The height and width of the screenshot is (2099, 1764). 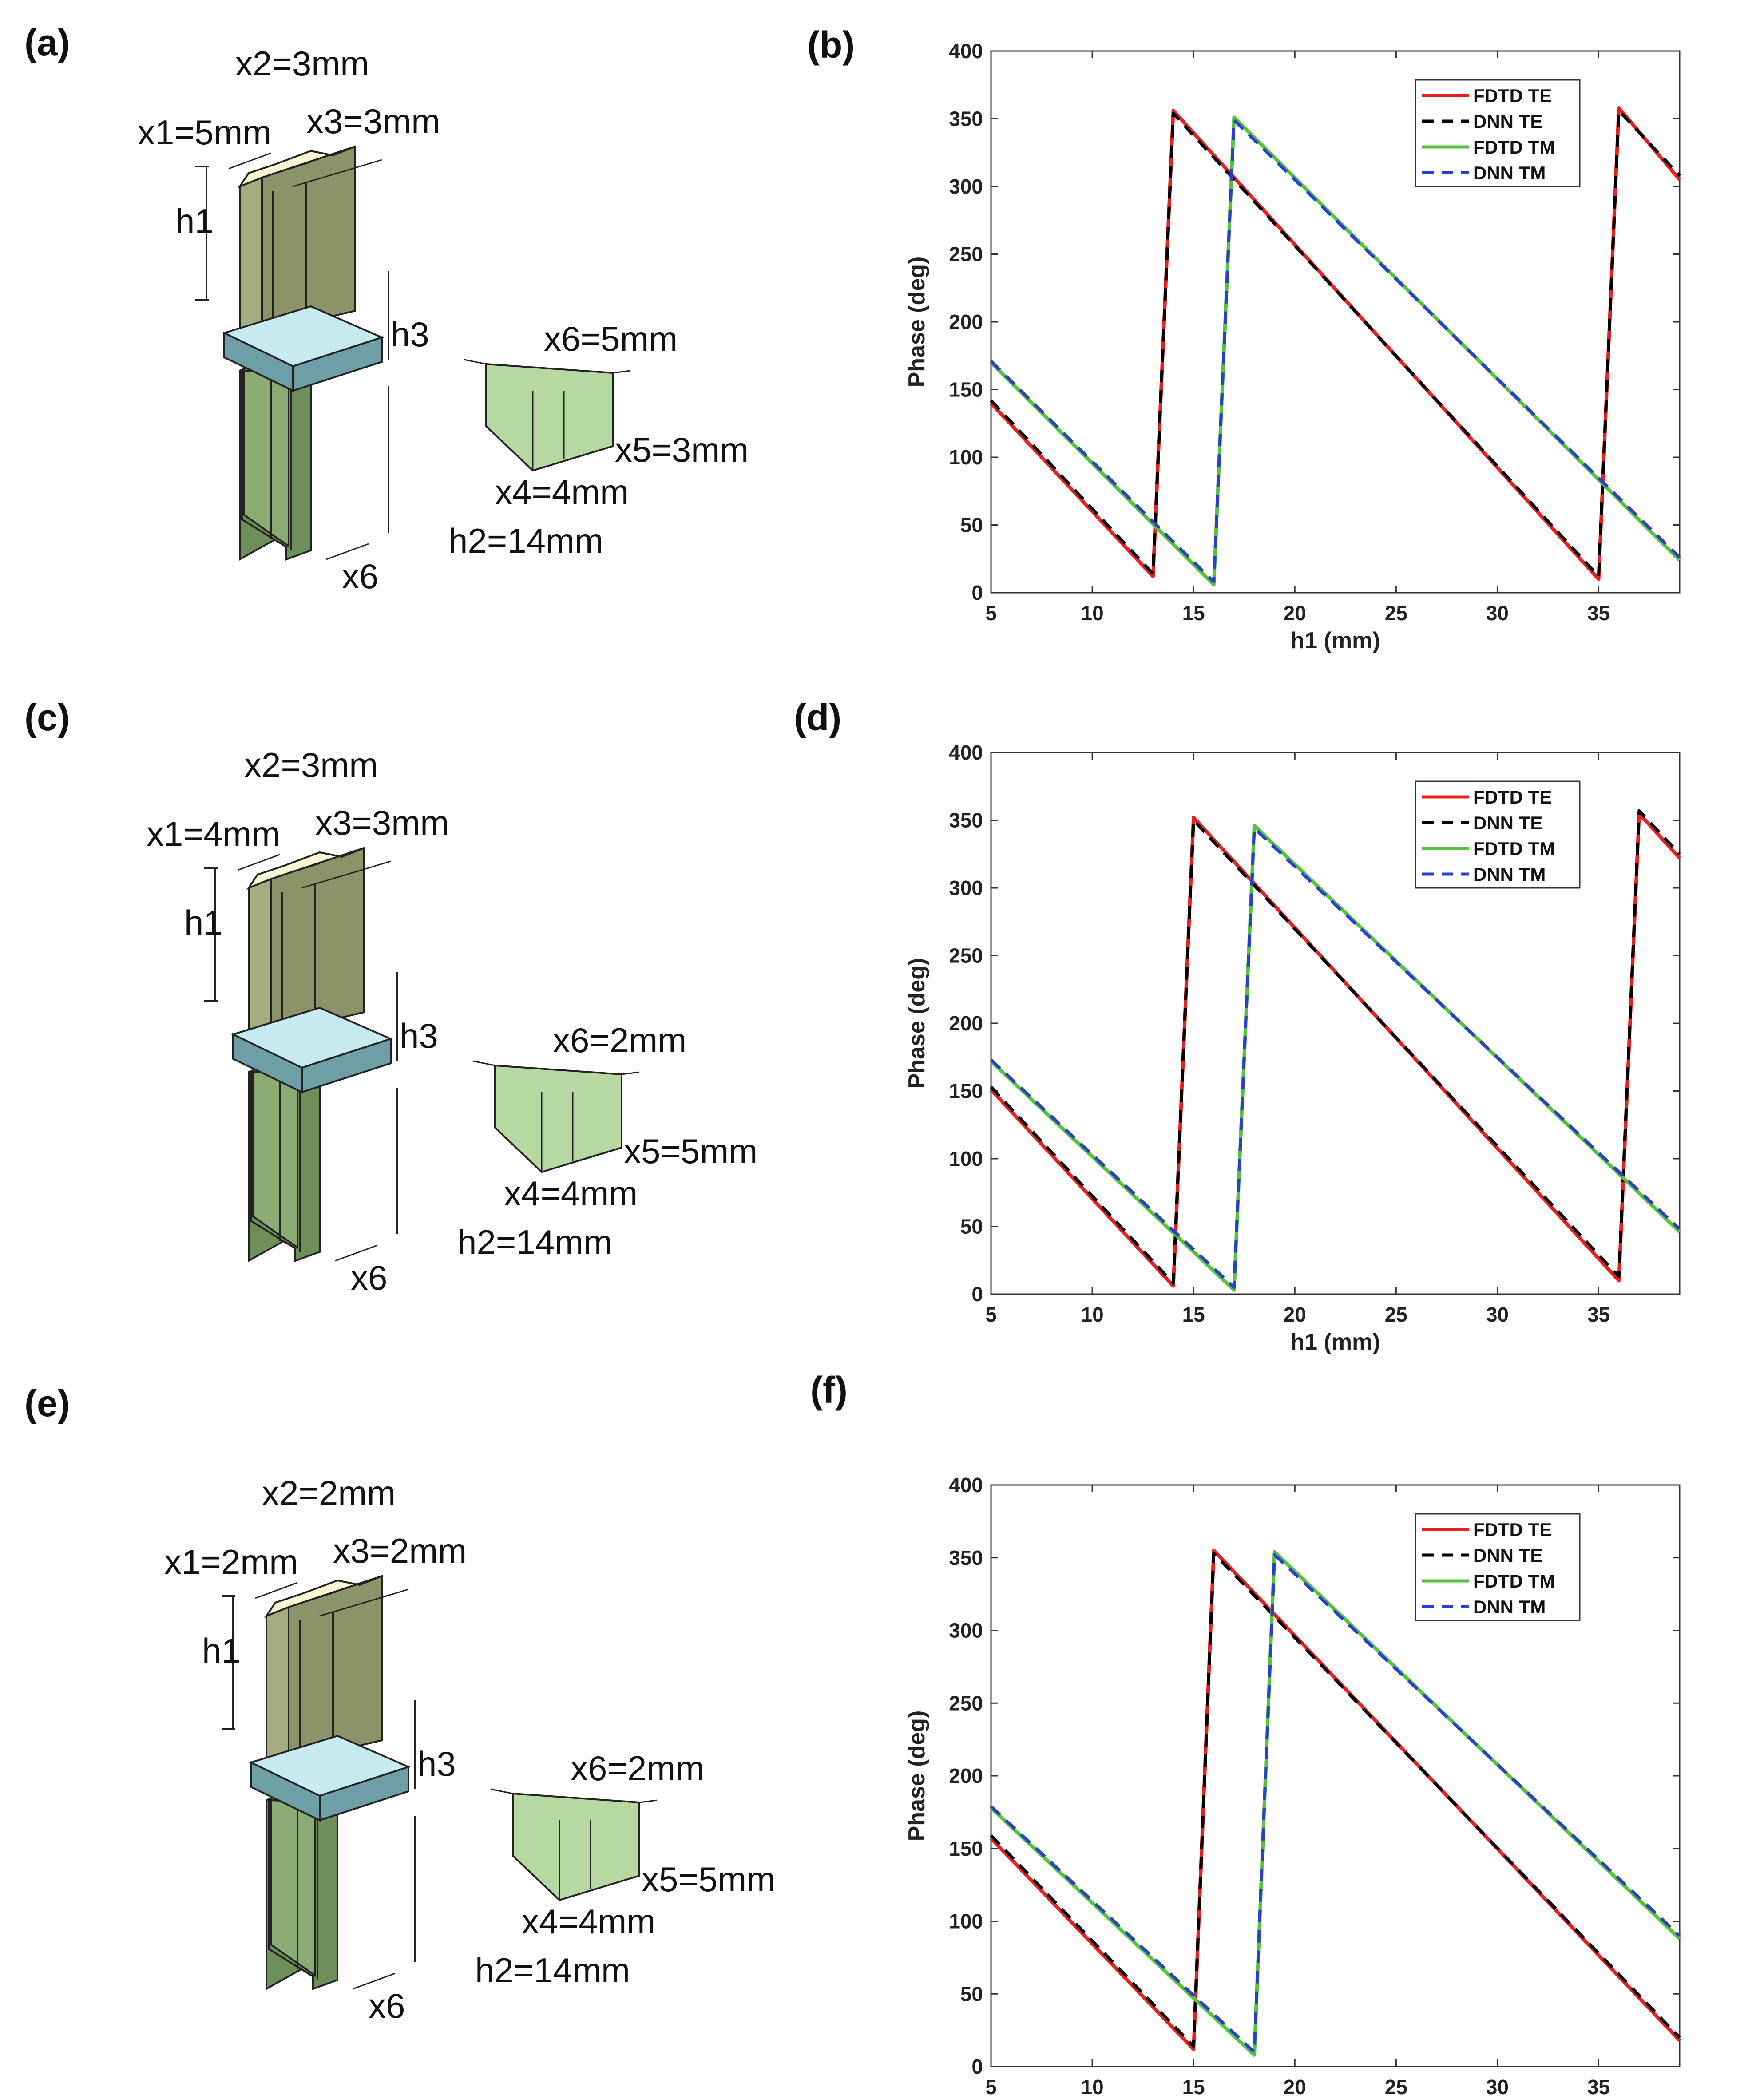 I want to click on x-tick-label: 30, so click(x=1497, y=1314).